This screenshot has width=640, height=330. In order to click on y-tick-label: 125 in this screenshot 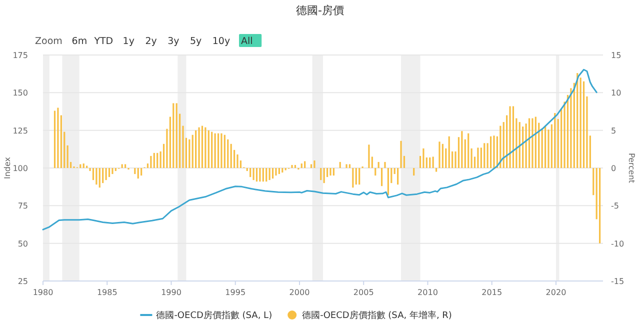, I will do `click(20, 131)`.